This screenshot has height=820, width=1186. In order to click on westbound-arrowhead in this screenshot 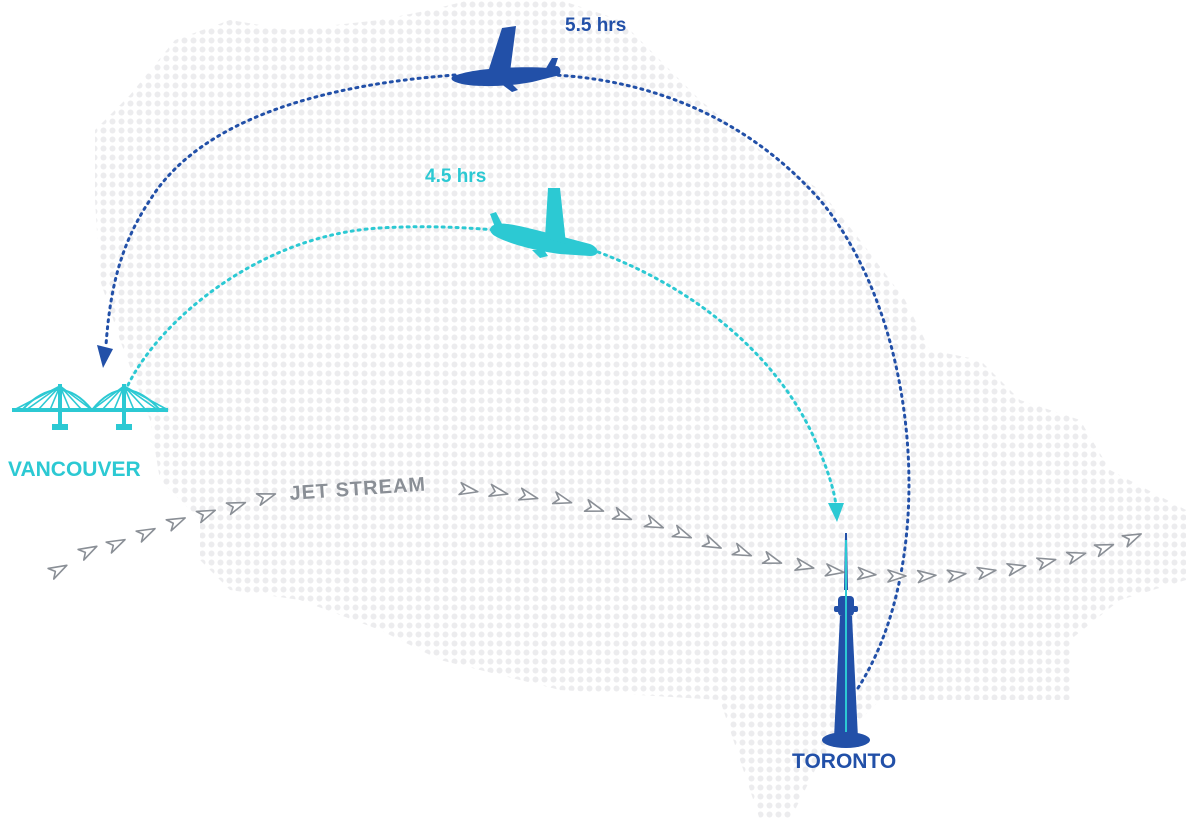, I will do `click(105, 356)`.